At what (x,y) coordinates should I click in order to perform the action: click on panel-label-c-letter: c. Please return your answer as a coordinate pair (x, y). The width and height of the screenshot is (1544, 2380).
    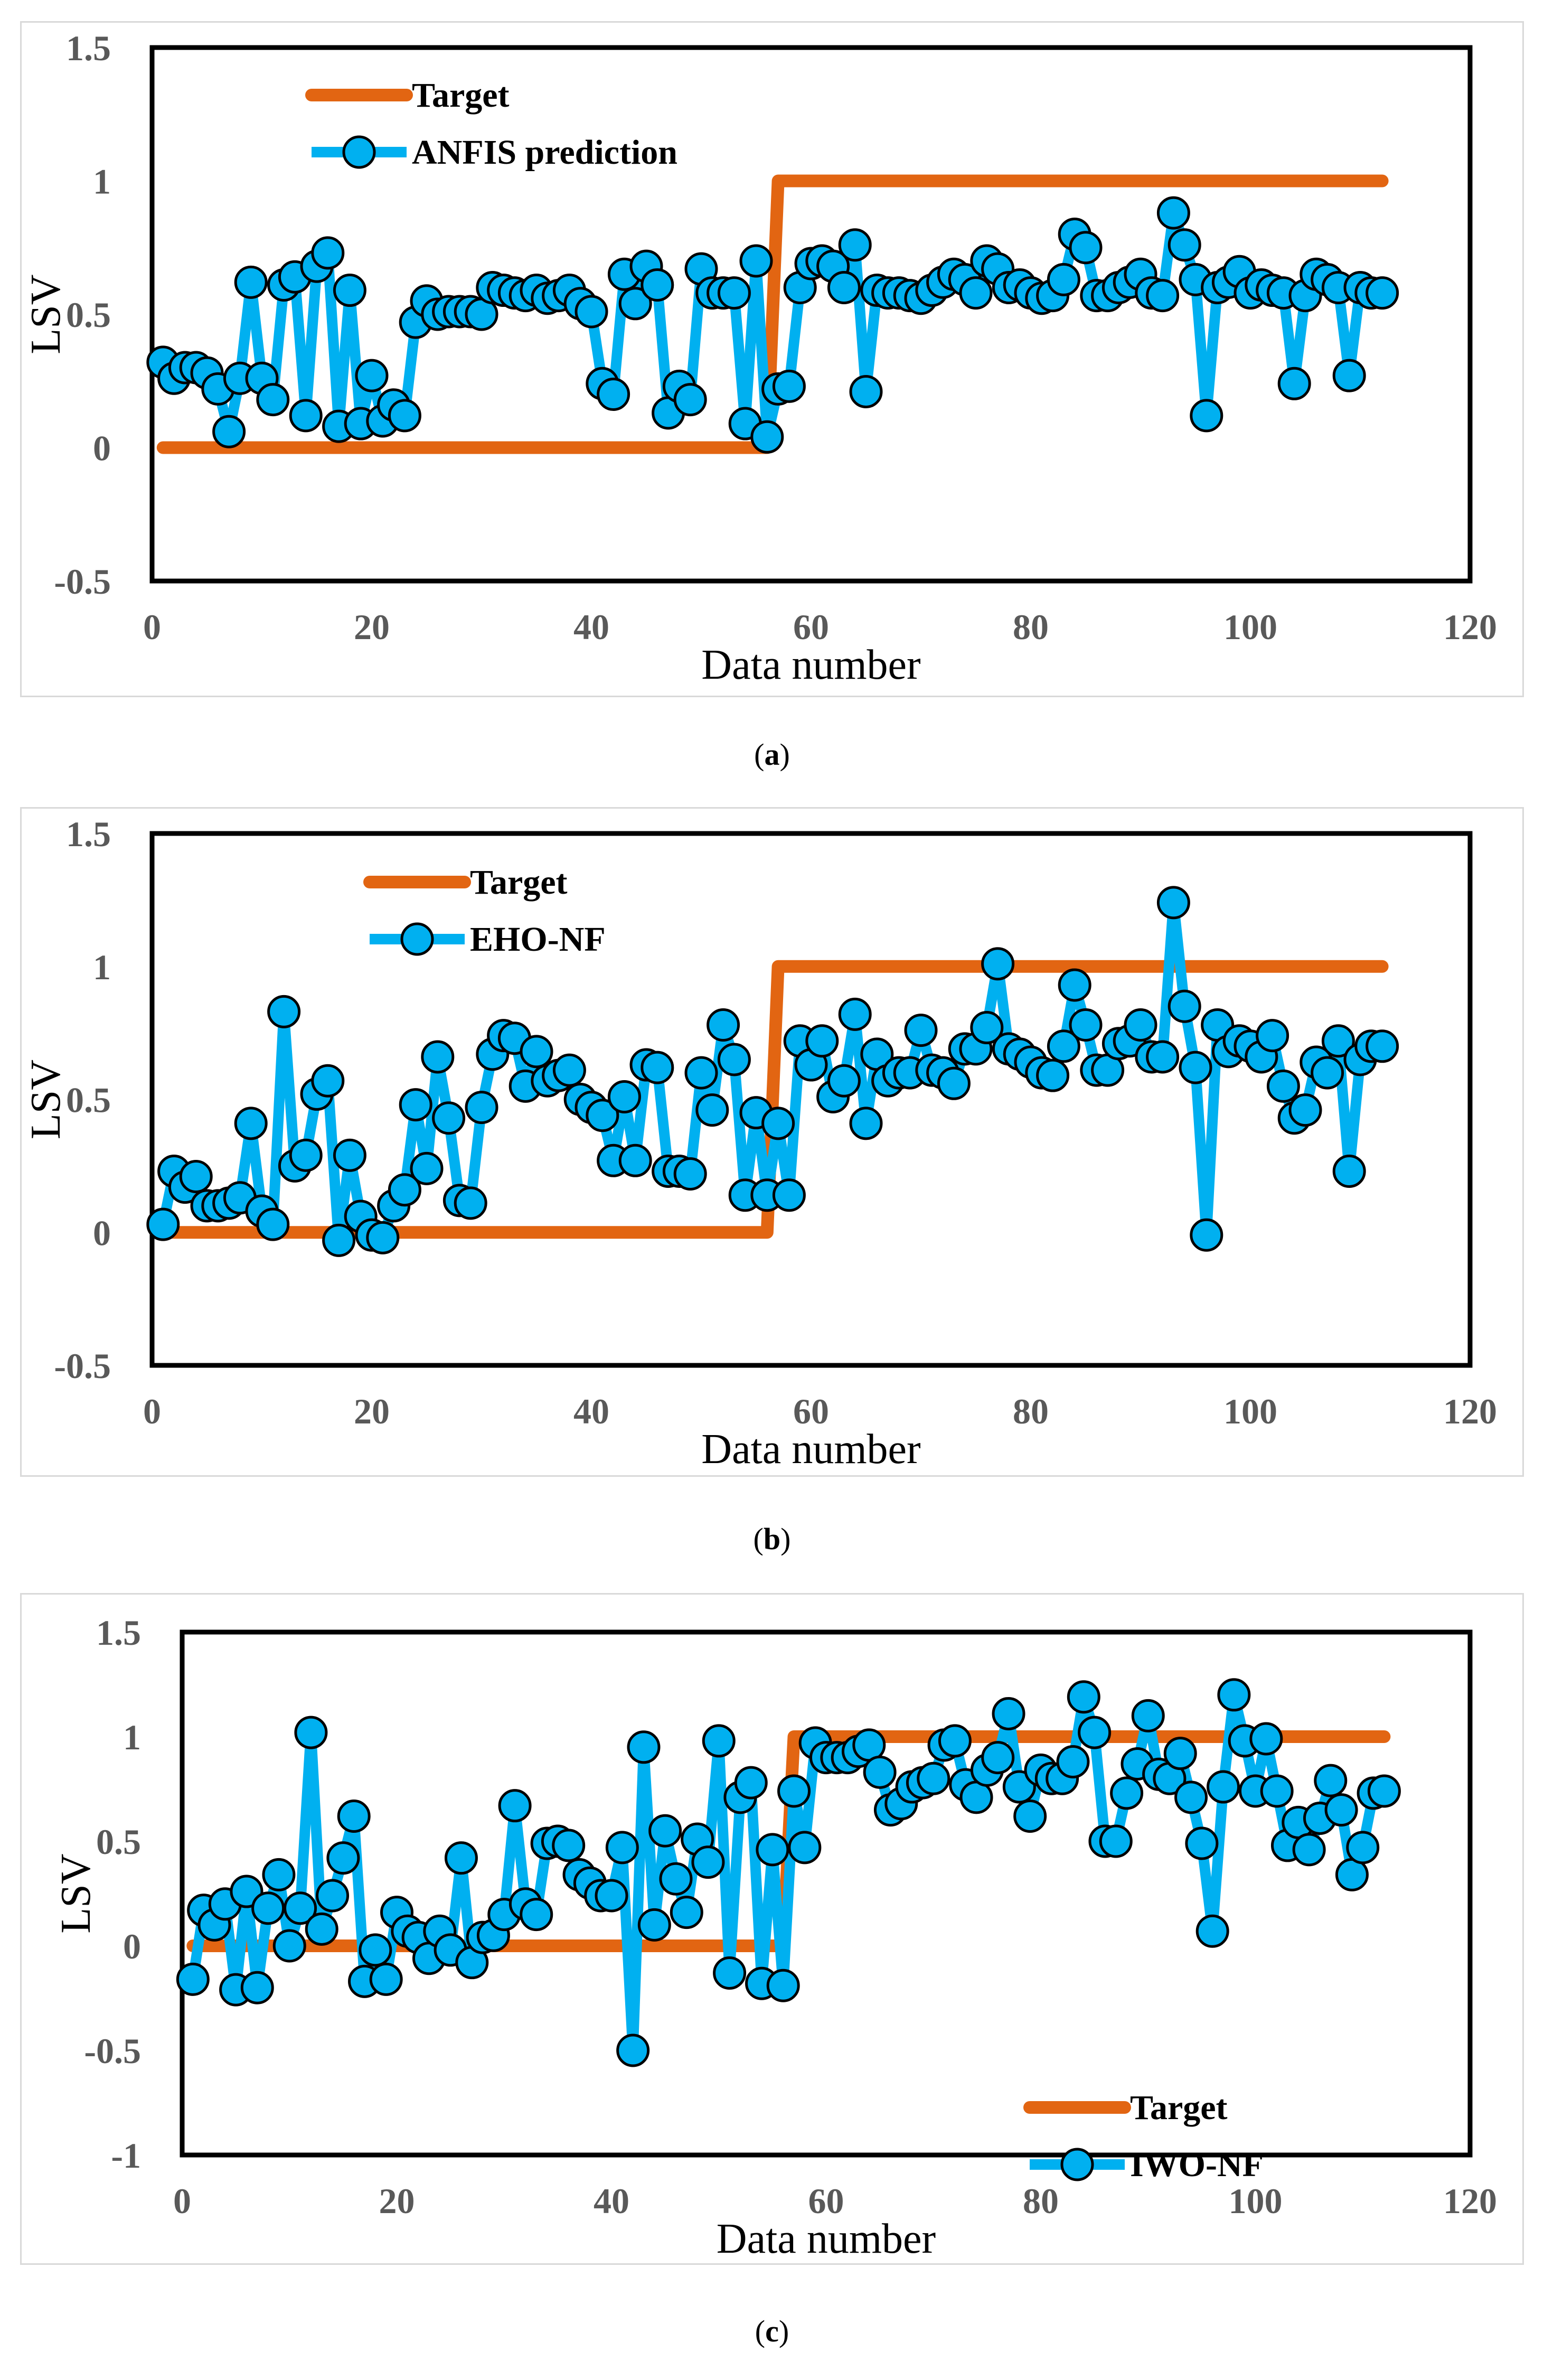
    Looking at the image, I should click on (772, 2331).